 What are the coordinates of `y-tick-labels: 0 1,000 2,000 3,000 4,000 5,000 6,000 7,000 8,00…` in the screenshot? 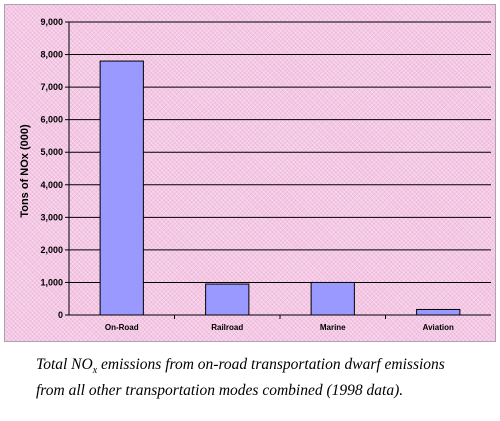 It's located at (51, 168).